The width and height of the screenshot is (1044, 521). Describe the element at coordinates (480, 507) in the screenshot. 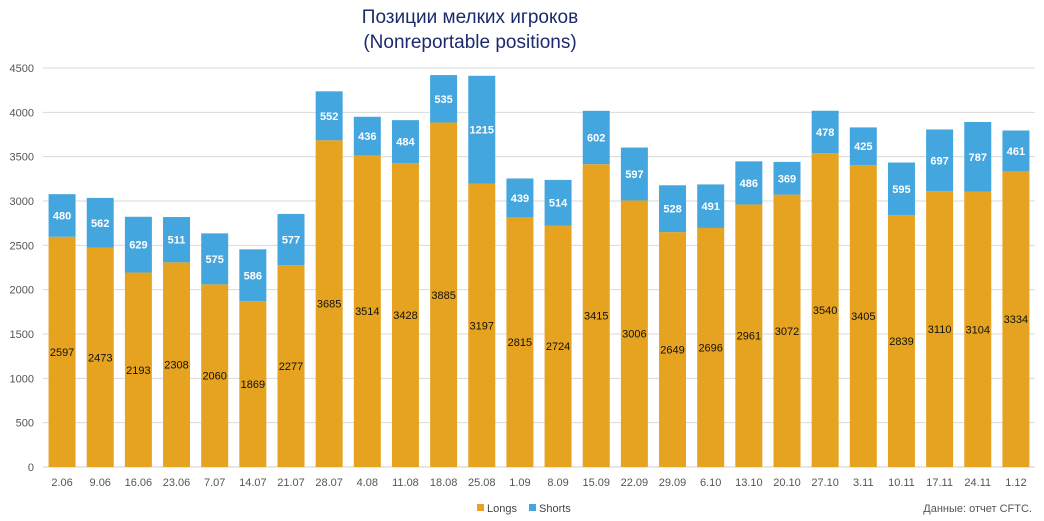

I see `legend-swatch-longs` at that location.